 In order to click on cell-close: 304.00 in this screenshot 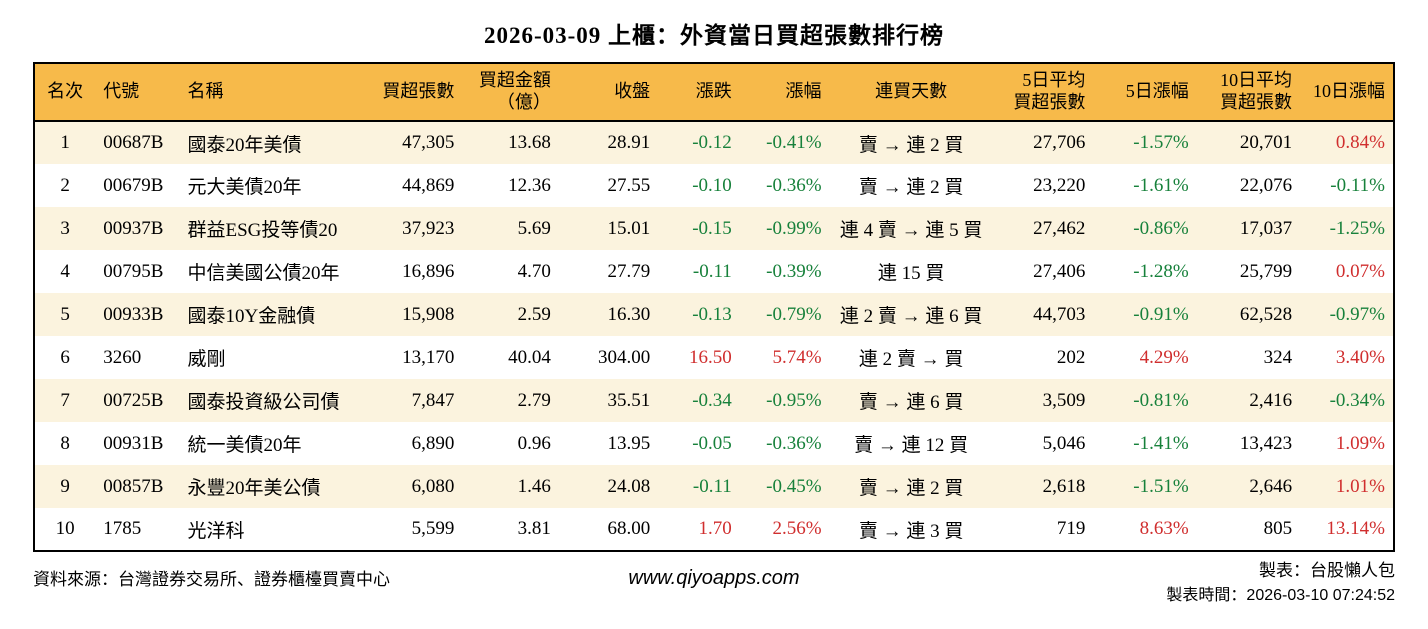, I will do `click(624, 357)`.